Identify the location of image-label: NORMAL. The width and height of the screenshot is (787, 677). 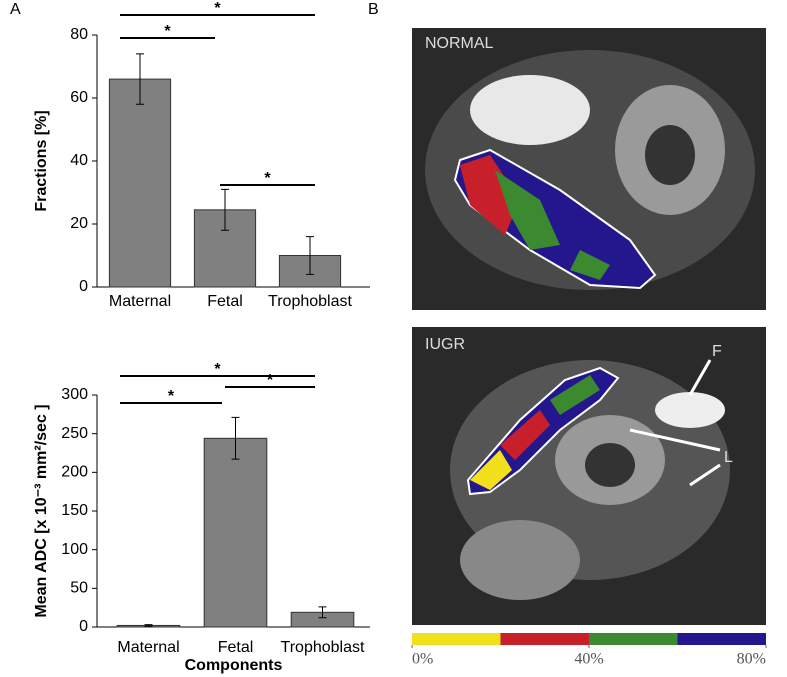
(459, 43).